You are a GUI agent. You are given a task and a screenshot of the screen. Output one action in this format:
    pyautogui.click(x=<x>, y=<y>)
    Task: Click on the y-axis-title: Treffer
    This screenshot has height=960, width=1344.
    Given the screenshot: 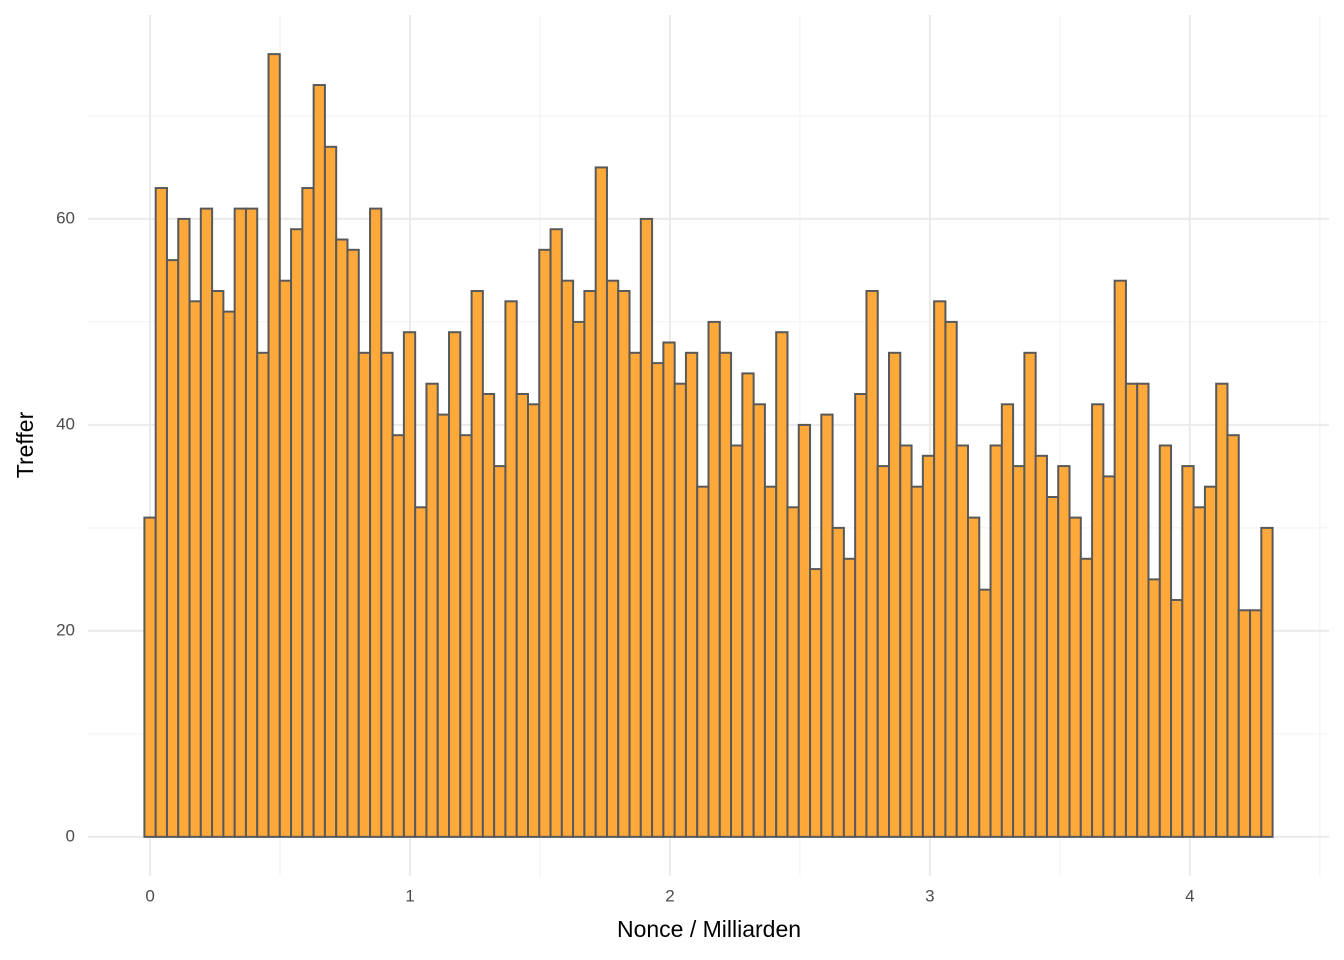 What is the action you would take?
    pyautogui.click(x=25, y=444)
    